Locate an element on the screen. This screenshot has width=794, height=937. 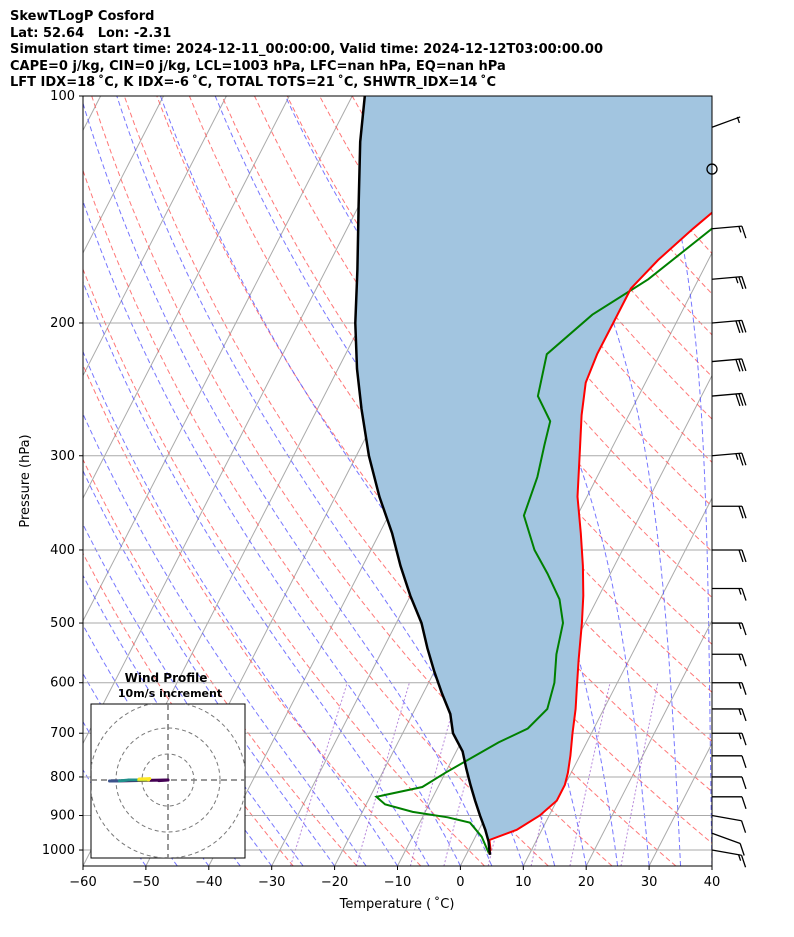
y-tick-label: 1000 is located at coordinates (58, 850).